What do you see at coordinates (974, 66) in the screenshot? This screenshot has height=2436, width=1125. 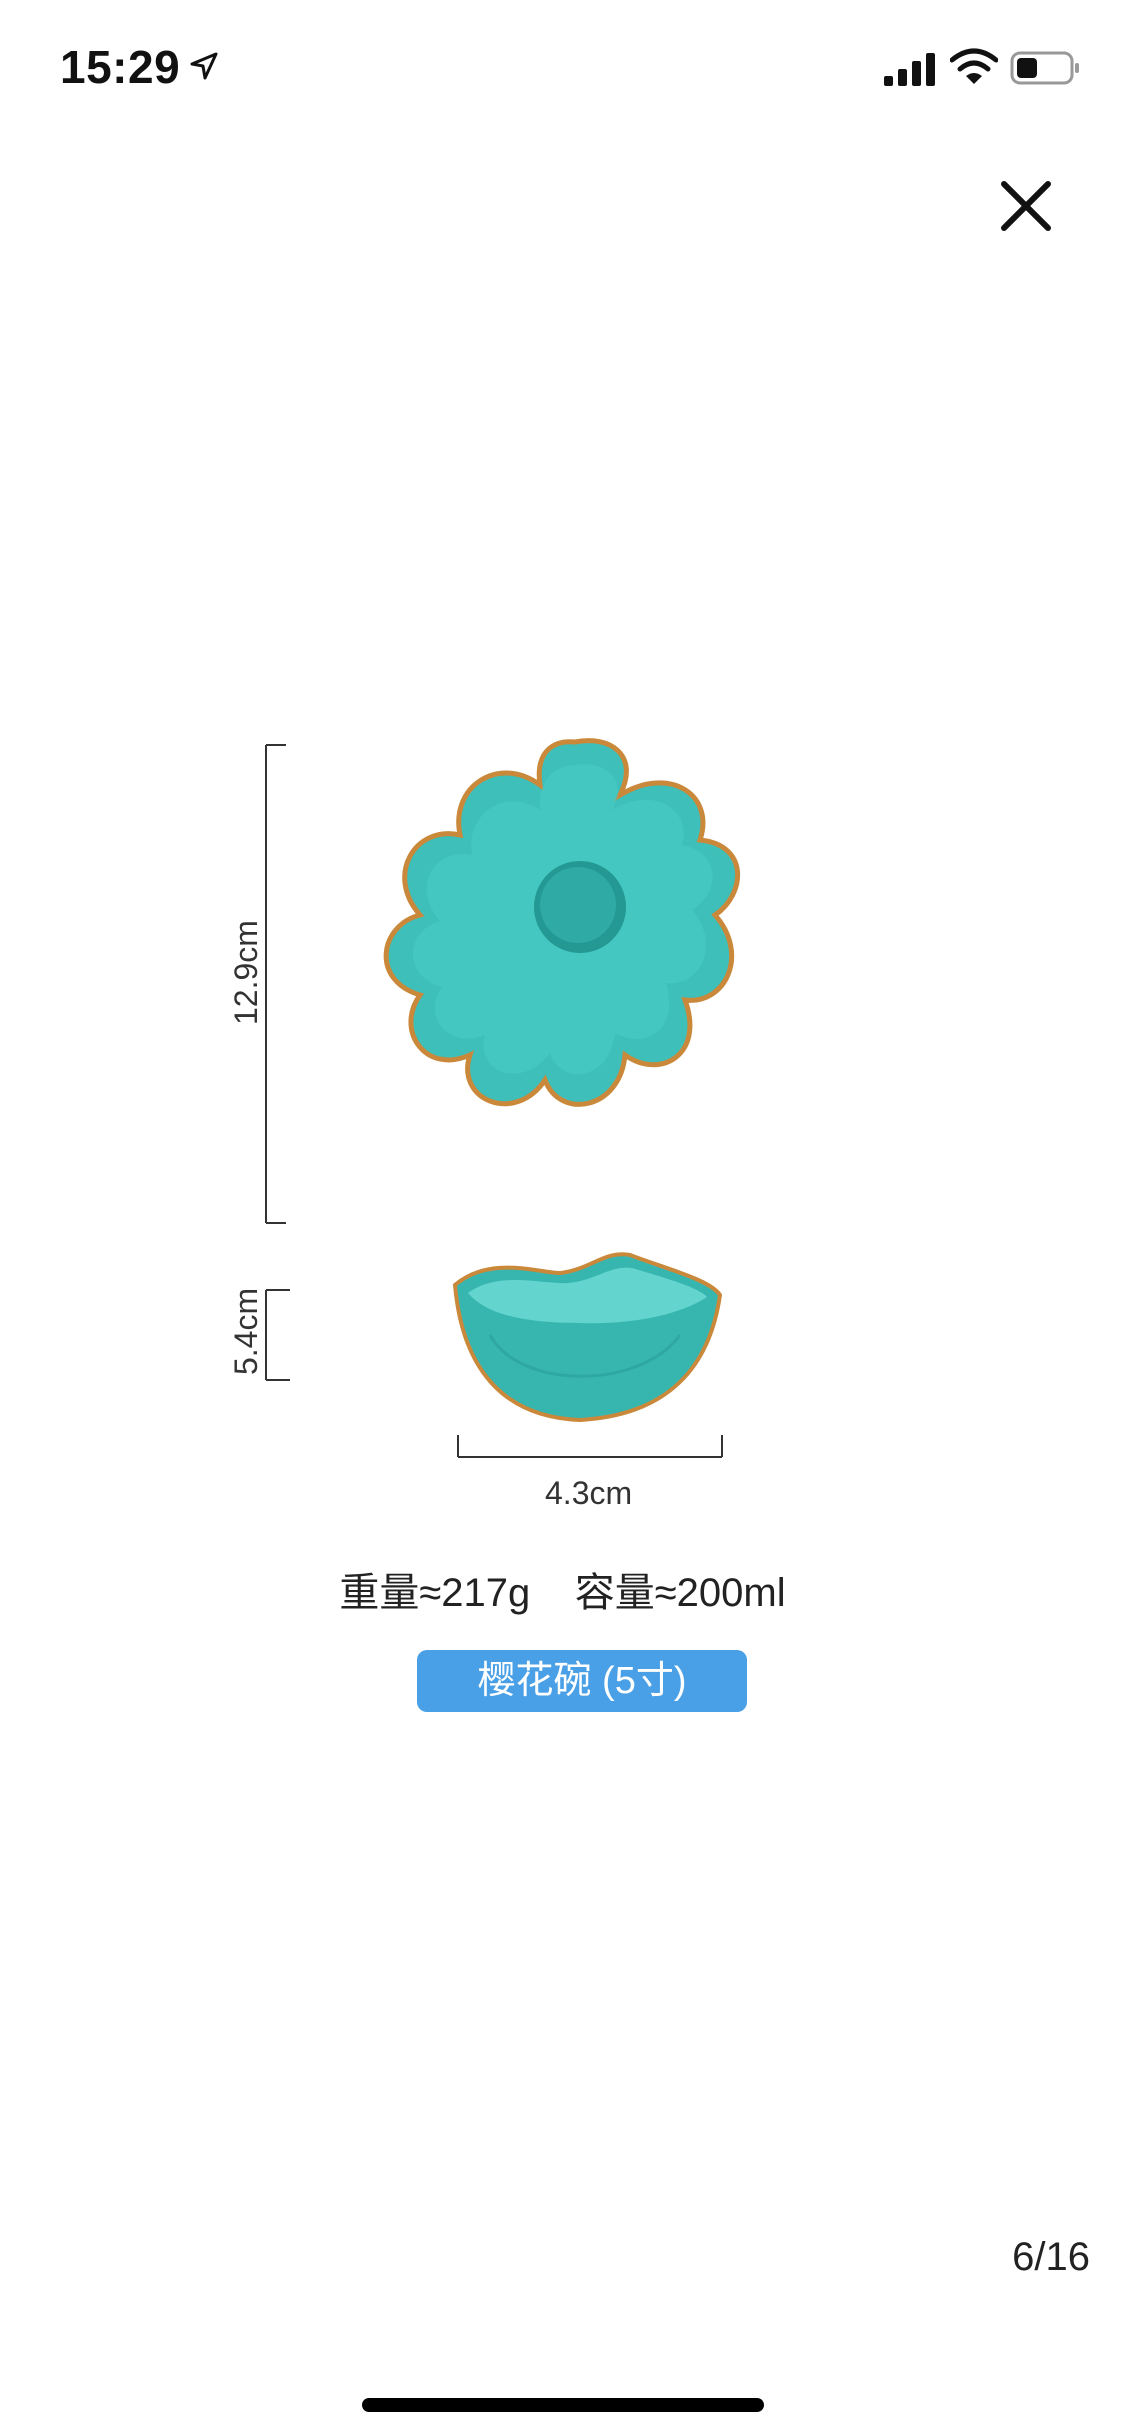 I see `wifi-icon` at bounding box center [974, 66].